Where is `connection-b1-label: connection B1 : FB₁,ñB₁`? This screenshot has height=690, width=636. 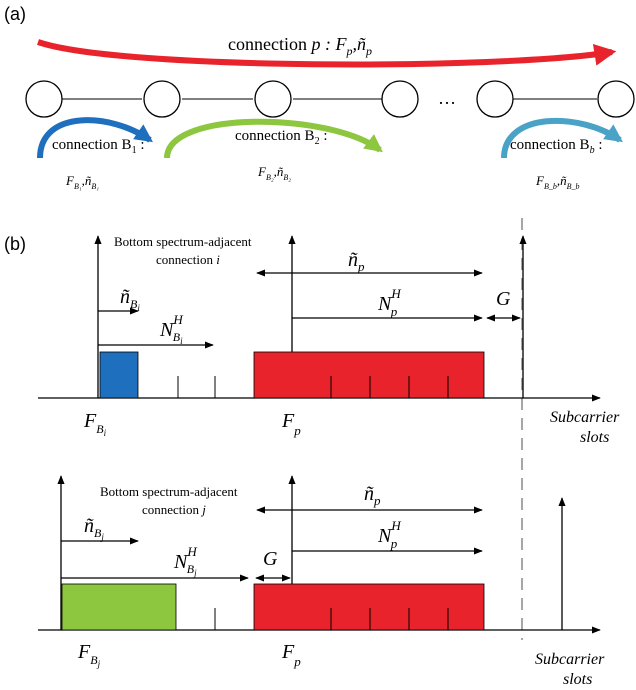 connection-b1-label: connection B1 : FB₁,ñB₁ is located at coordinates (98, 164).